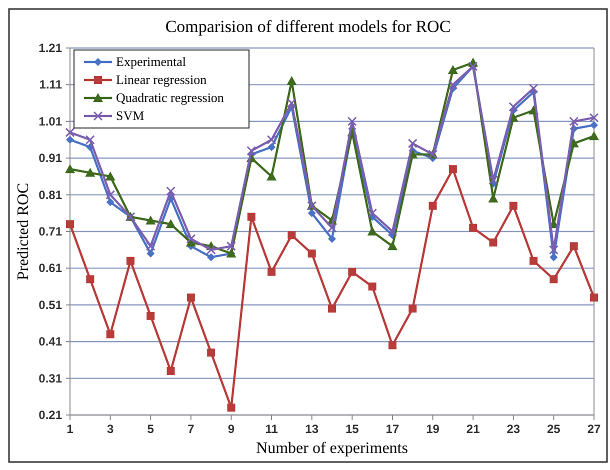 This screenshot has height=470, width=610. What do you see at coordinates (23, 231) in the screenshot?
I see `y-axis-title: Predicted ROC` at bounding box center [23, 231].